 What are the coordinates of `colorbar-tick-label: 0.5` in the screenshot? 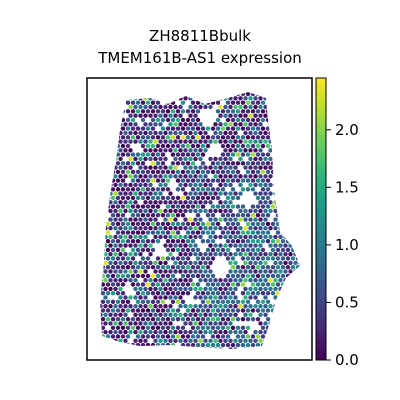 It's located at (347, 302).